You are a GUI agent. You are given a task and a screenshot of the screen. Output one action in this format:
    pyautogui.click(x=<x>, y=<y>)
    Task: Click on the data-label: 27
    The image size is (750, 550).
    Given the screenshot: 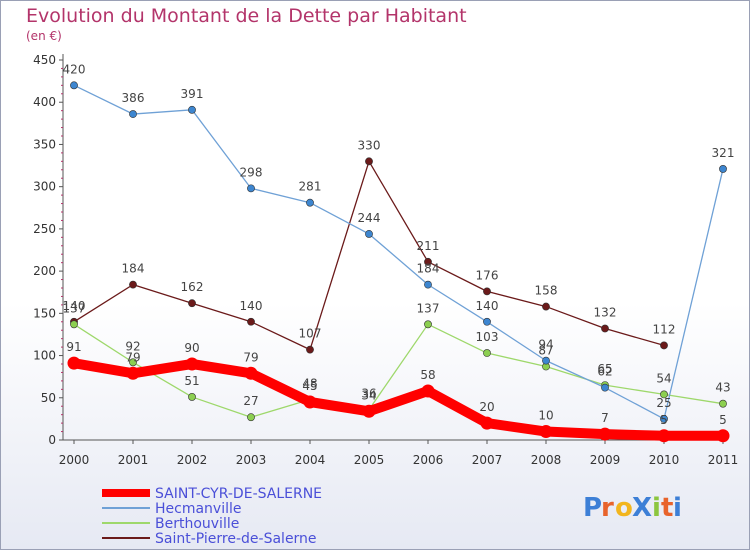 What is the action you would take?
    pyautogui.click(x=250, y=401)
    